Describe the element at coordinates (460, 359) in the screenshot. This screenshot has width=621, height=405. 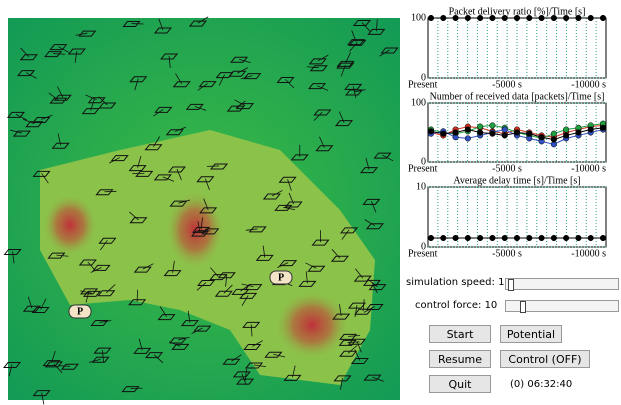
I see `resume-button: Resume` at that location.